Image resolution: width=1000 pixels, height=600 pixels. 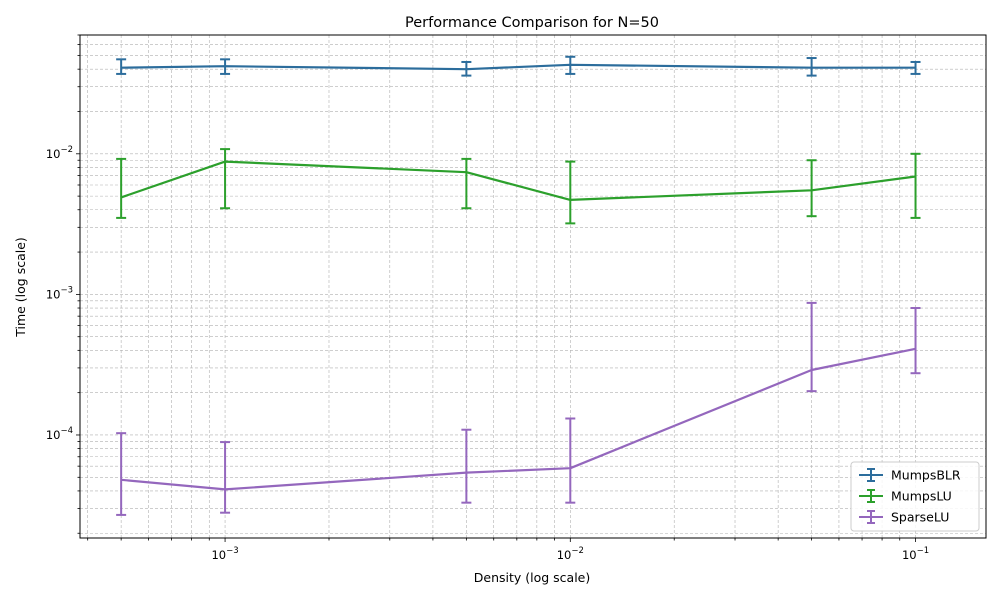 I want to click on series-MumpsBLR, so click(x=518, y=66).